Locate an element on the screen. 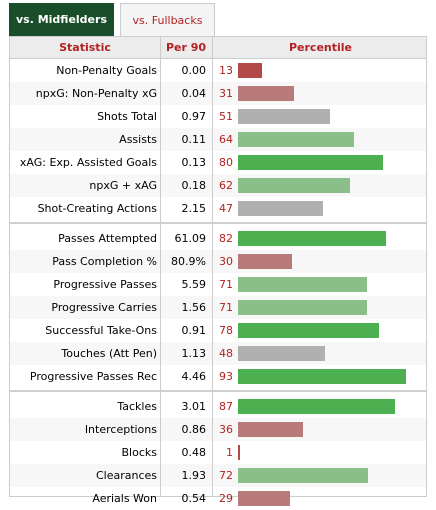 The width and height of the screenshot is (436, 510). per90-value: 3.01 is located at coordinates (194, 406).